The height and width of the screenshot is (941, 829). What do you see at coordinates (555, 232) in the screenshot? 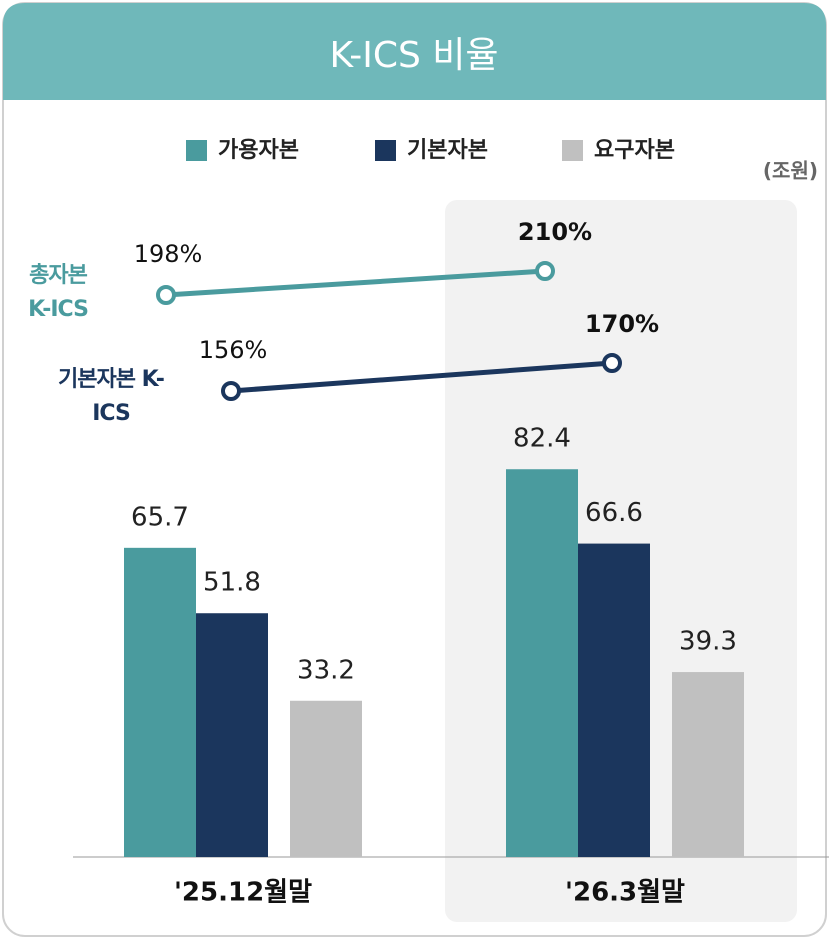
I see `line-label: 210%` at bounding box center [555, 232].